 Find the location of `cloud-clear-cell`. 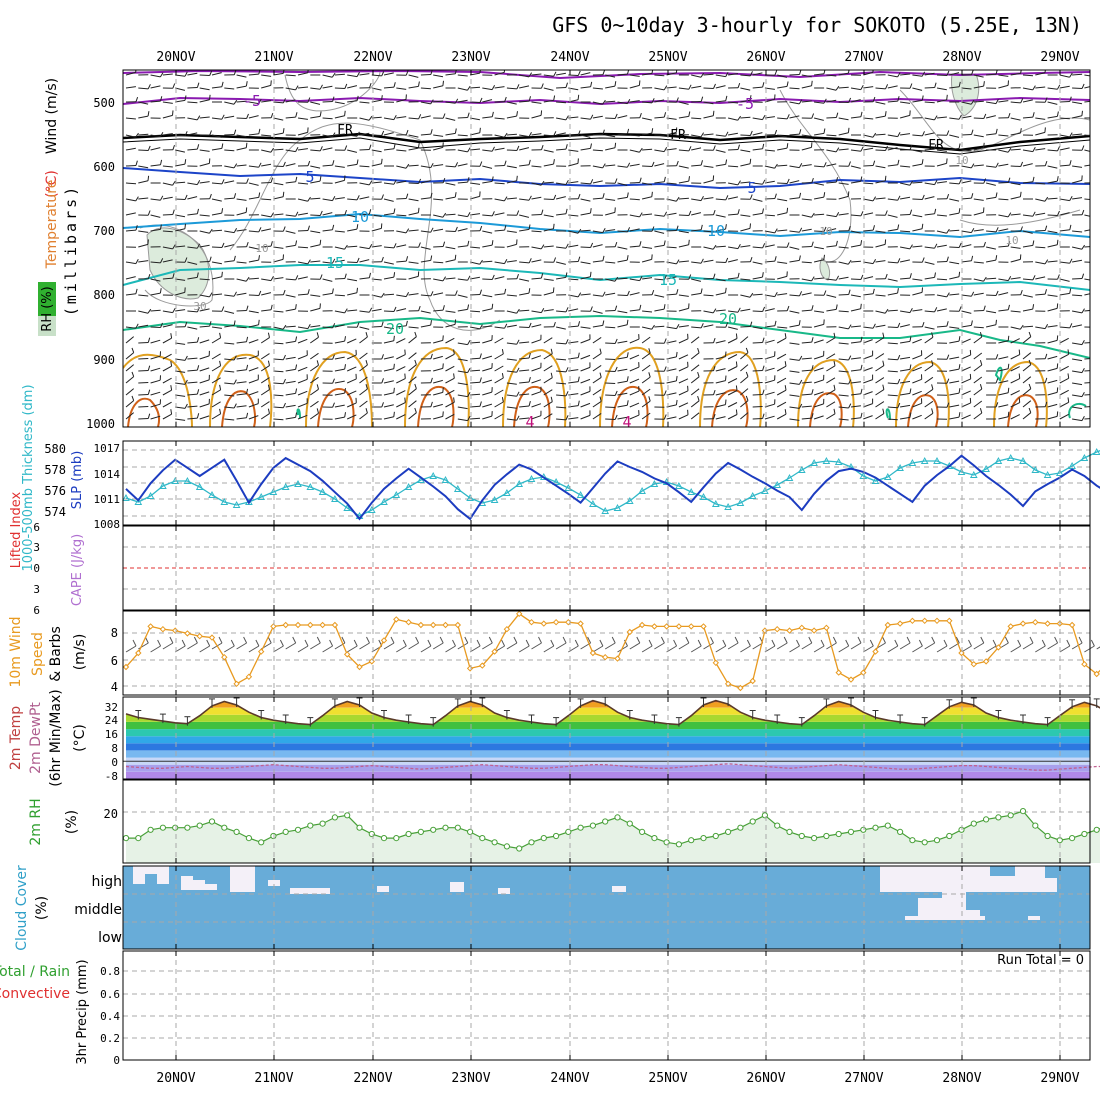

cloud-clear-cell is located at coordinates (504, 891).